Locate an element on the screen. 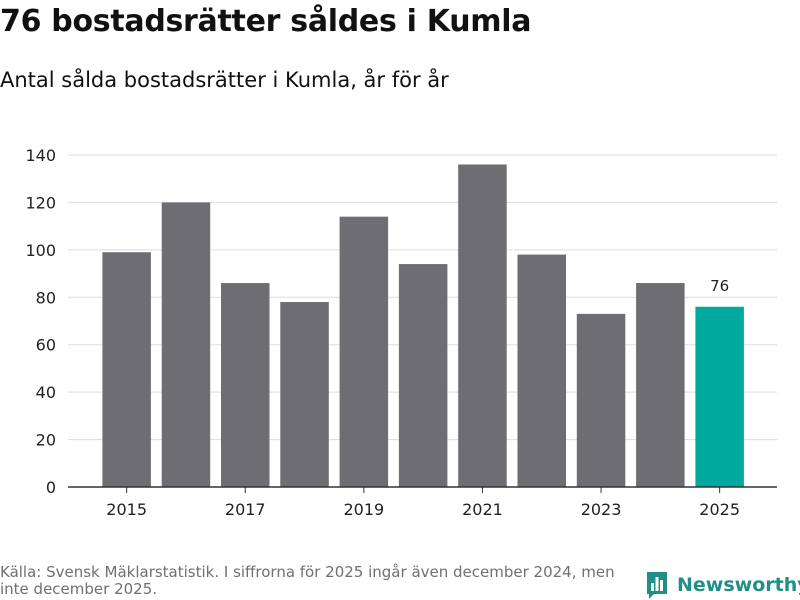  brand-logo: Newsworthy is located at coordinates (722, 585).